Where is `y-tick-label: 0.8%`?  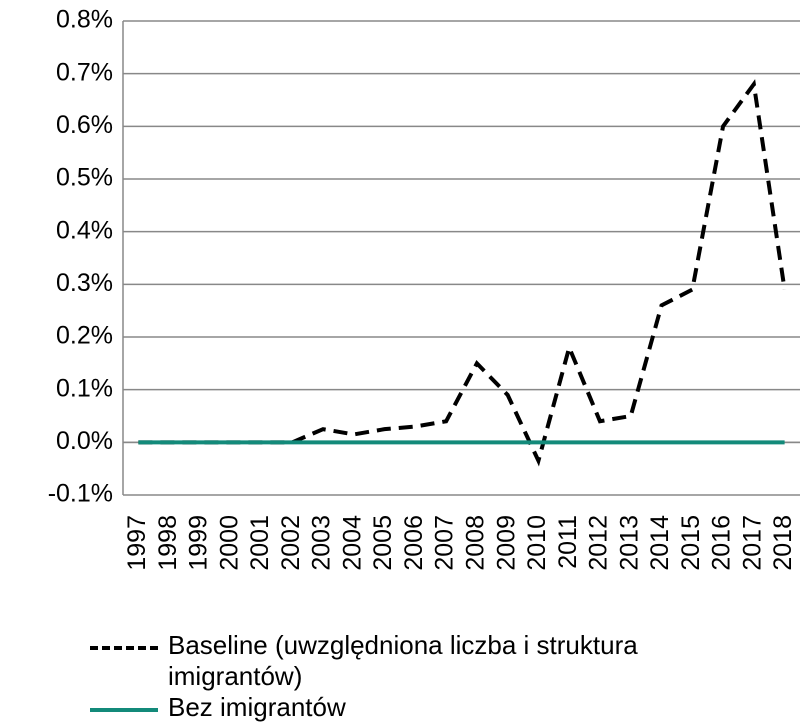 y-tick-label: 0.8% is located at coordinates (84, 20).